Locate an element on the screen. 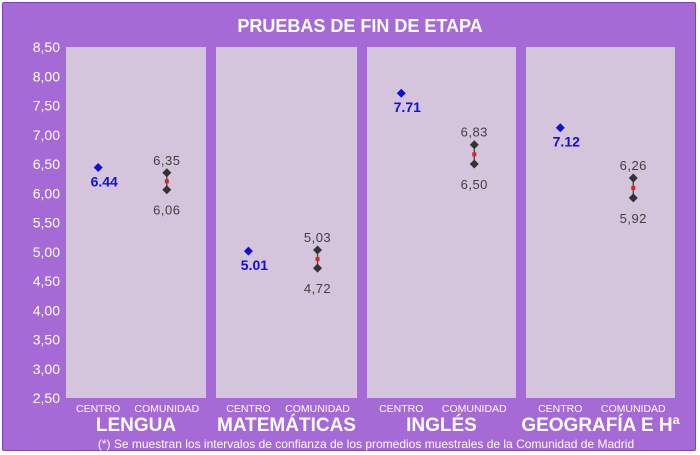  centro-value-label: 5.01 is located at coordinates (254, 265).